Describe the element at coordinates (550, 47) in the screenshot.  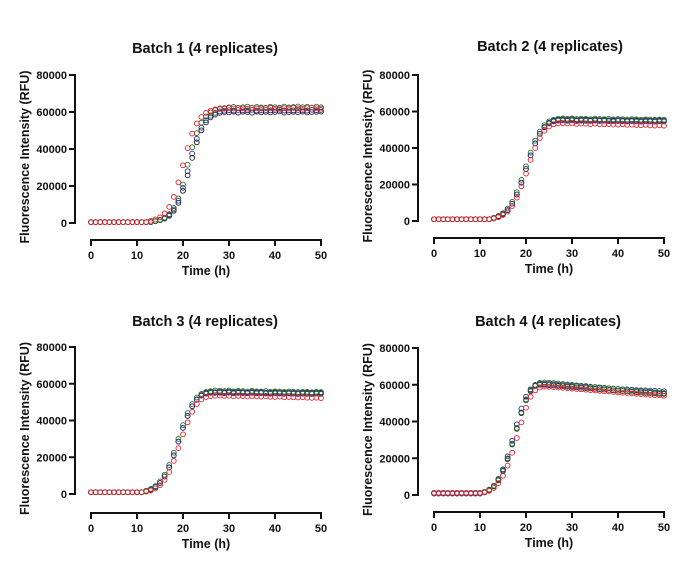
I see `chart-title: Batch 2 (4 replicates)` at that location.